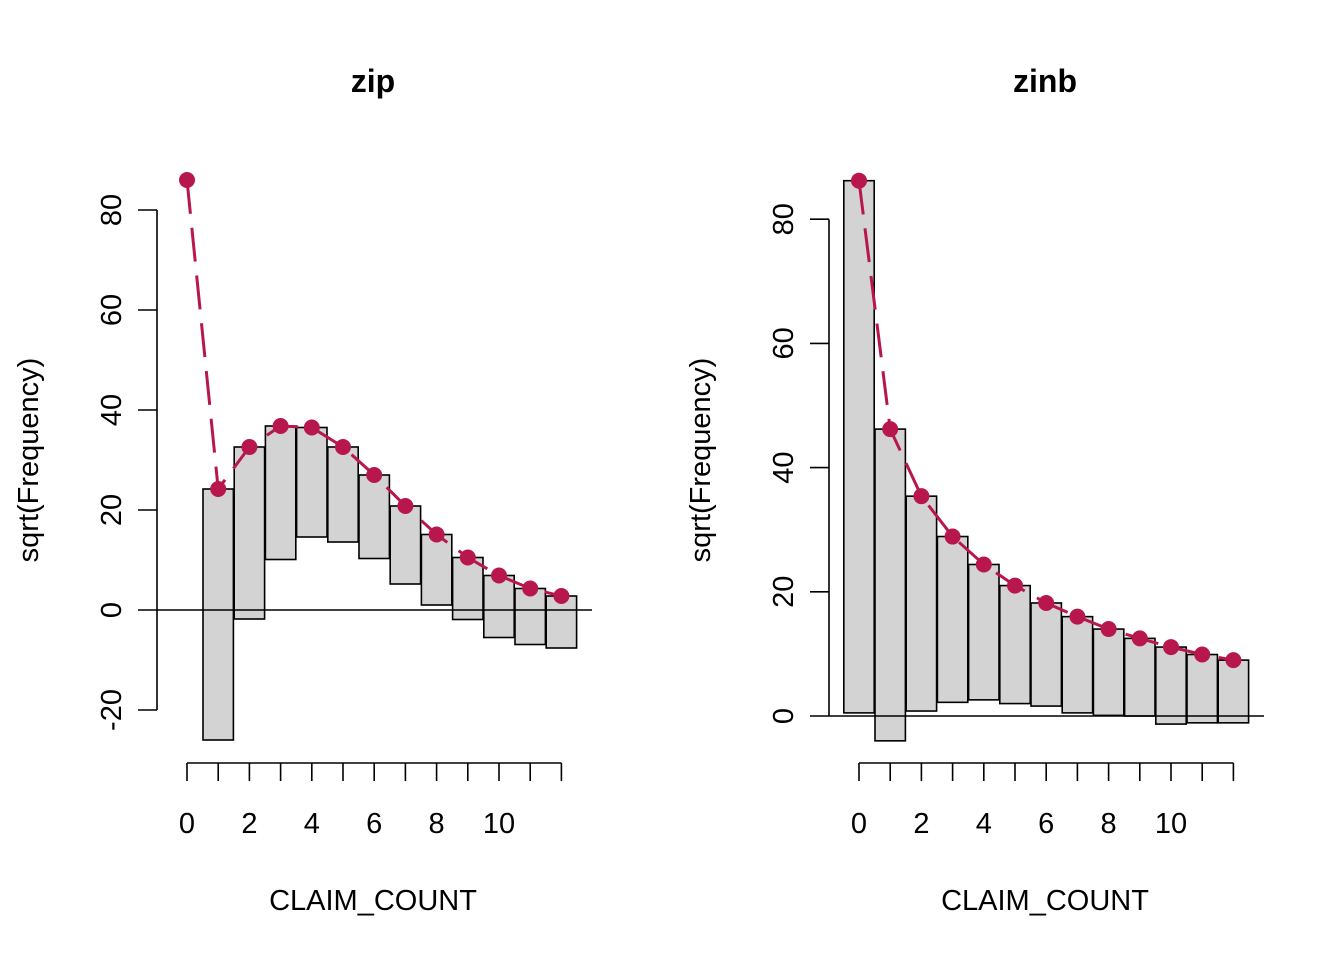 The image size is (1344, 960). Describe the element at coordinates (1045, 901) in the screenshot. I see `zinb-x-axis-label: CLAIM_COUNT` at that location.